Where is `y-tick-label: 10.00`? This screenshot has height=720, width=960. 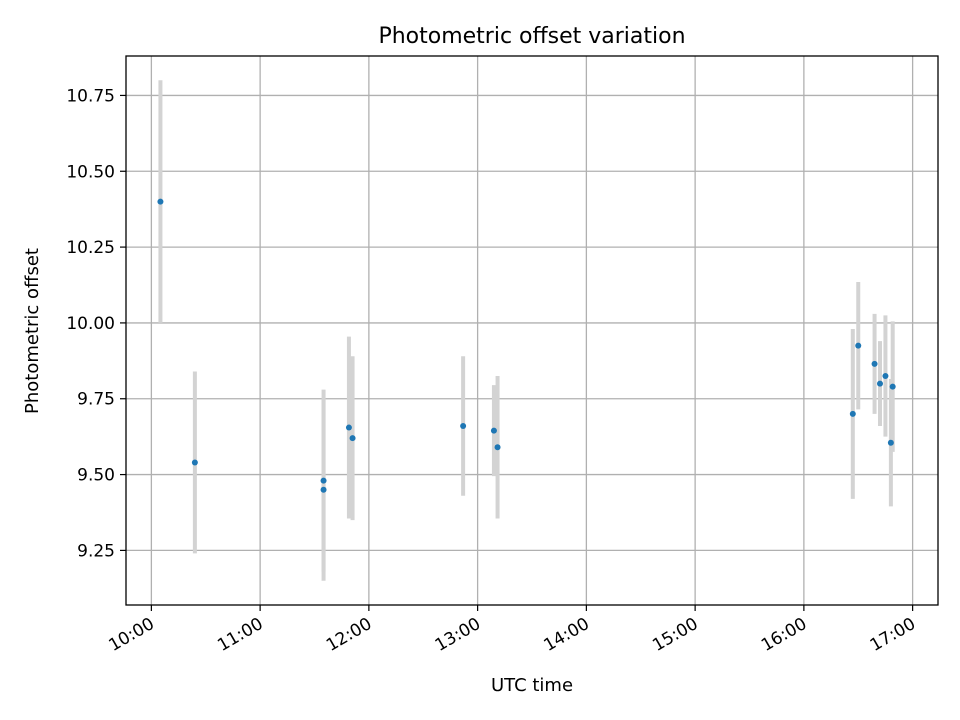
y-tick-label: 10.00 is located at coordinates (90, 324).